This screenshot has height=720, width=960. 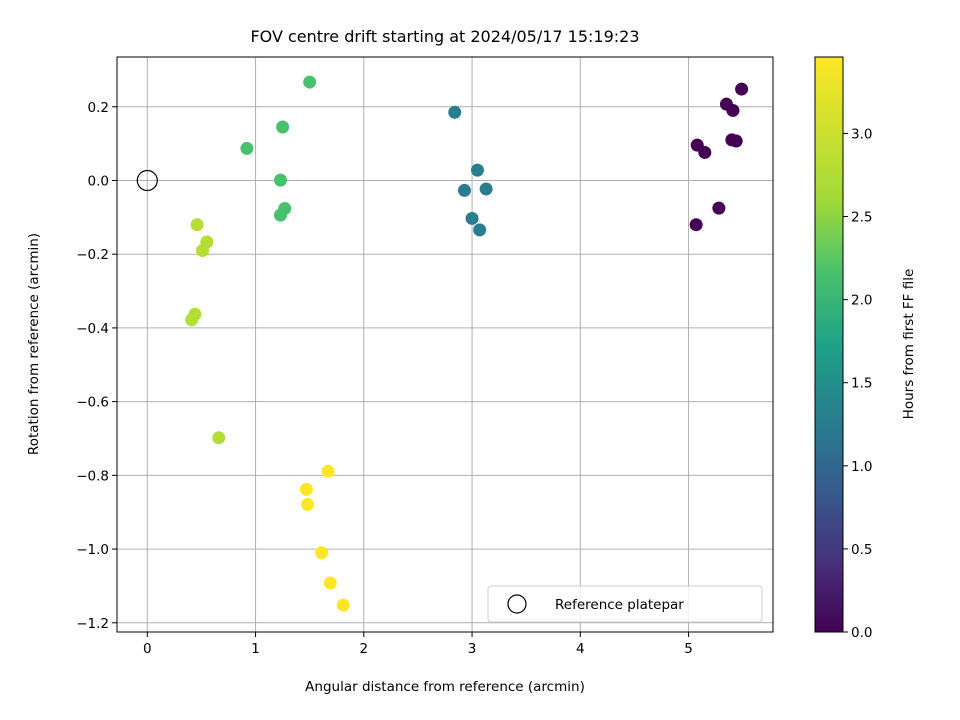 What do you see at coordinates (147, 649) in the screenshot?
I see `x-tick-label: 0` at bounding box center [147, 649].